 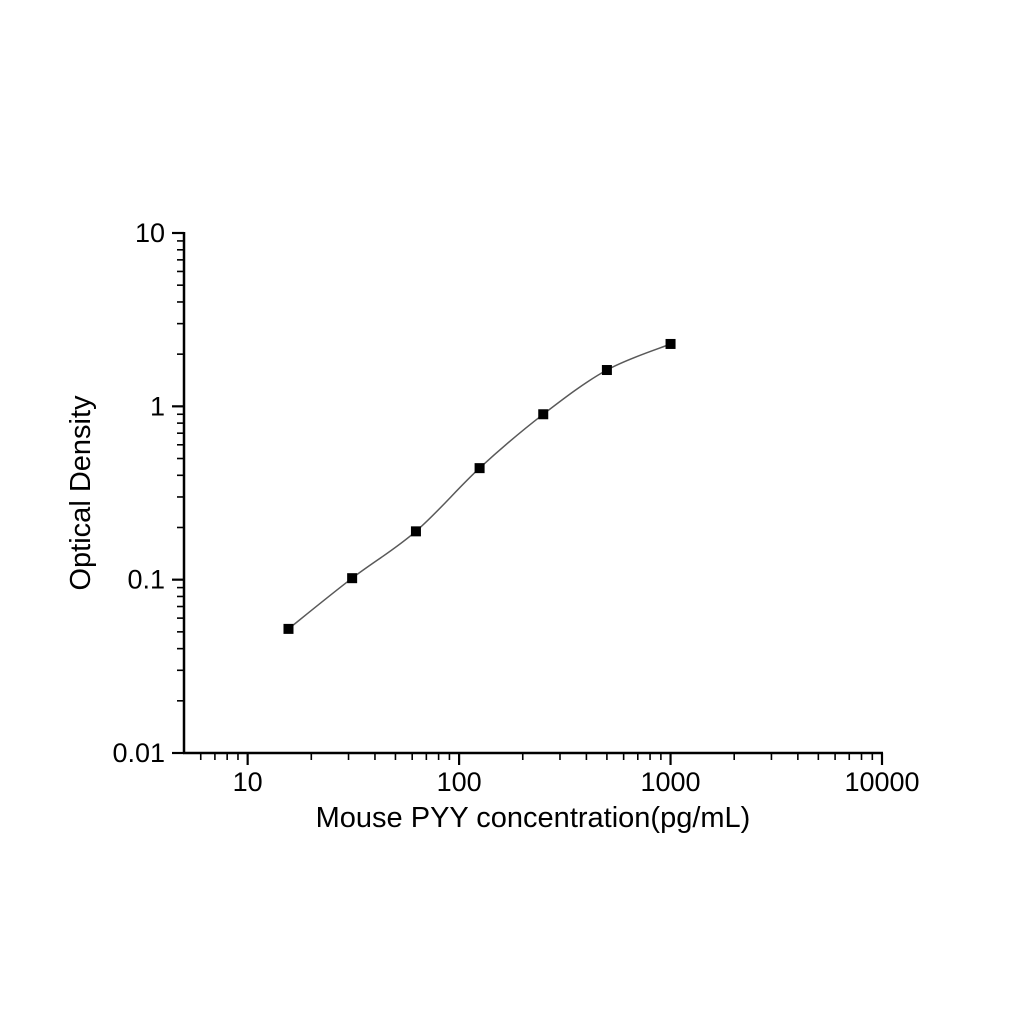 What do you see at coordinates (81, 493) in the screenshot?
I see `y-axis-title: Optical Density` at bounding box center [81, 493].